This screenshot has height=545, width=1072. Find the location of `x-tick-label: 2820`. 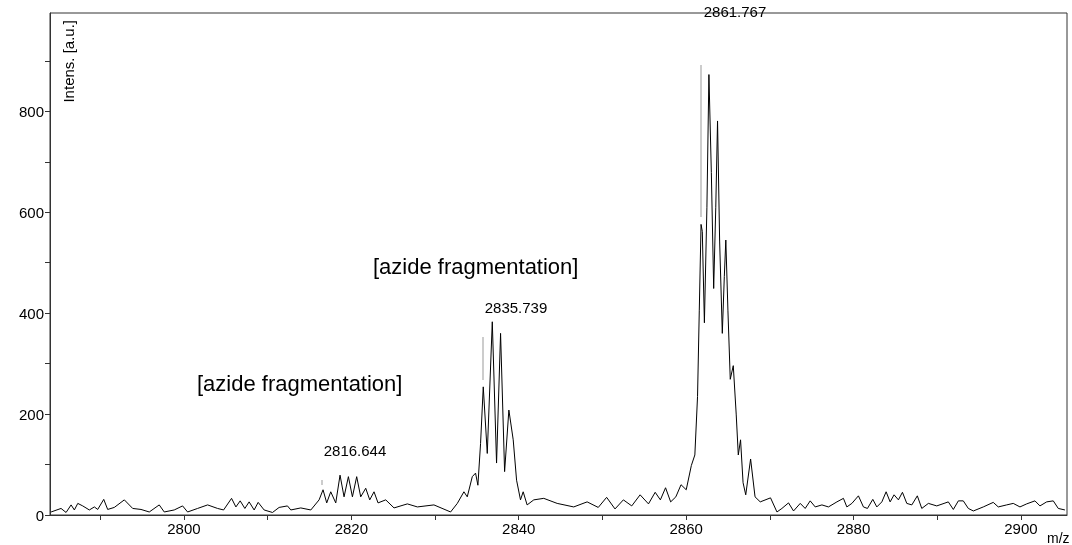

x-tick-label: 2820 is located at coordinates (351, 528).